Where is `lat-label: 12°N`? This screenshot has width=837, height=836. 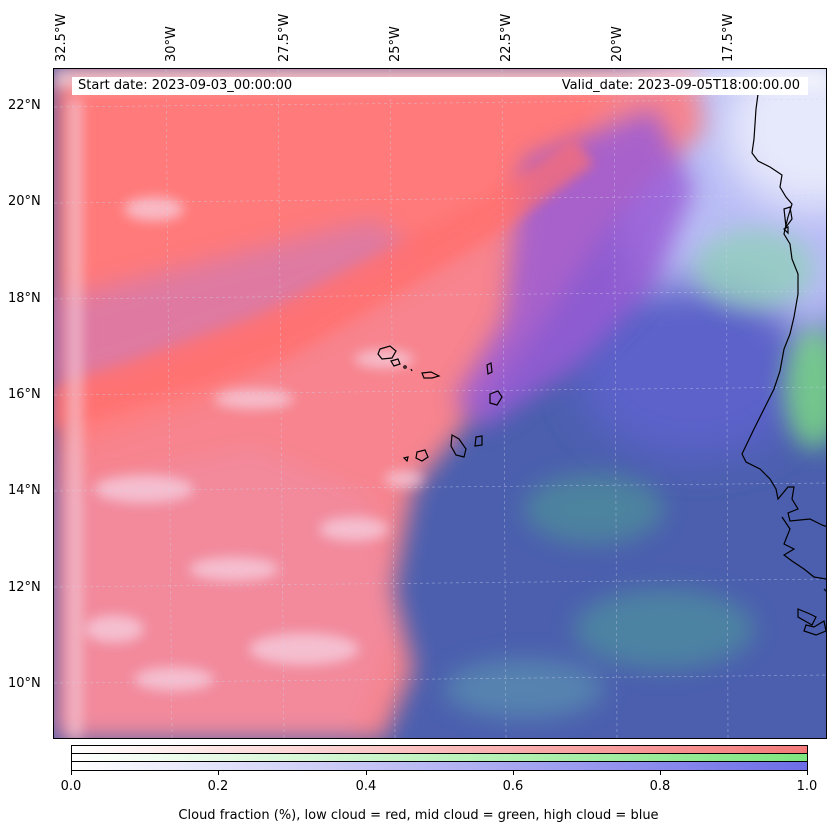
lat-label: 12°N is located at coordinates (24, 587).